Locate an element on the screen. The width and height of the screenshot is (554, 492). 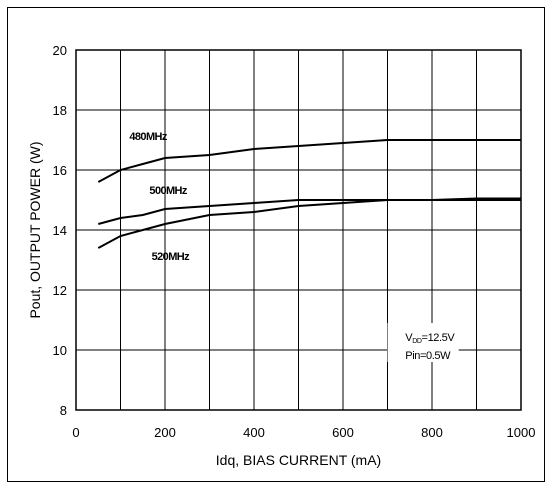
vdd-subscript: DD is located at coordinates (417, 341).